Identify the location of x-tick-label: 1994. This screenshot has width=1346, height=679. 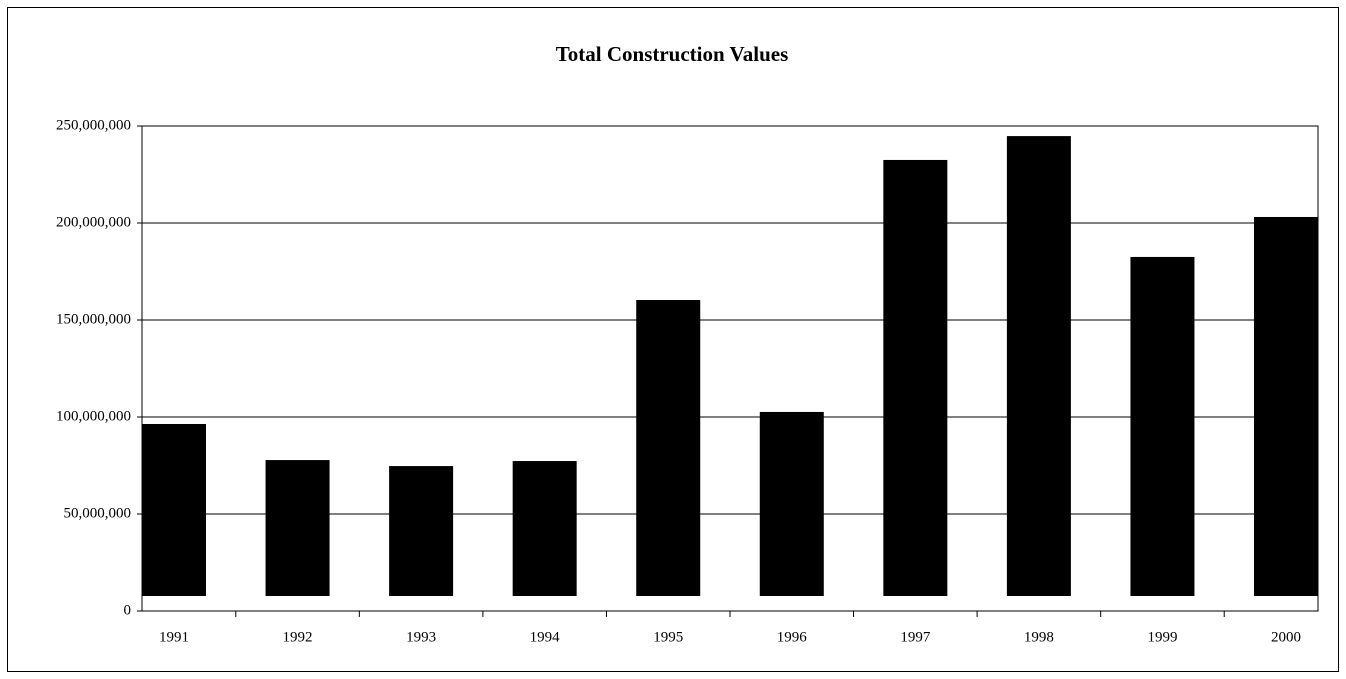
(545, 637).